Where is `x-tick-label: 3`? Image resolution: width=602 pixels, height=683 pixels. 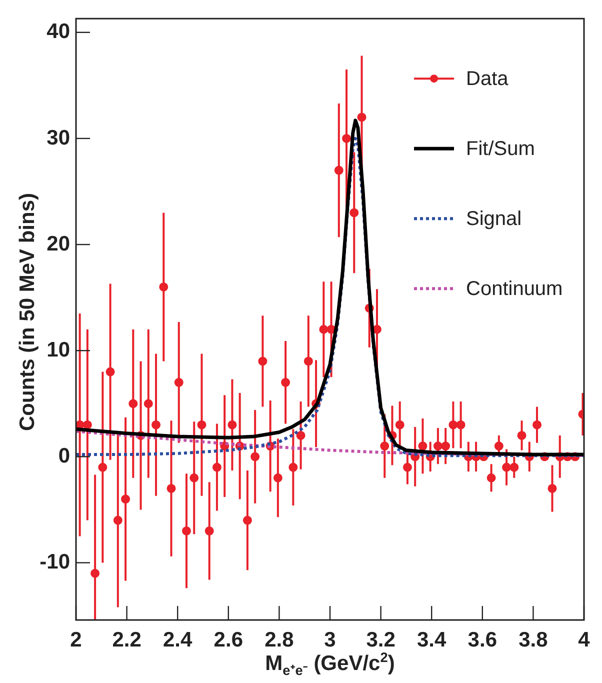 x-tick-label: 3 is located at coordinates (330, 640).